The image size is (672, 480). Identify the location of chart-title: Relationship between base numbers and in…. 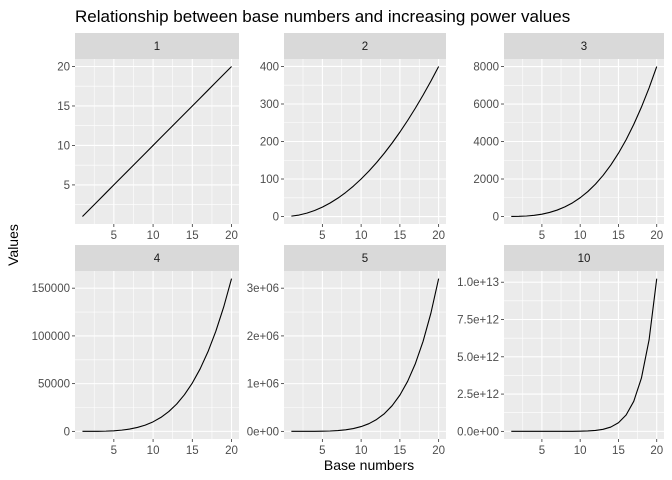
(322, 16).